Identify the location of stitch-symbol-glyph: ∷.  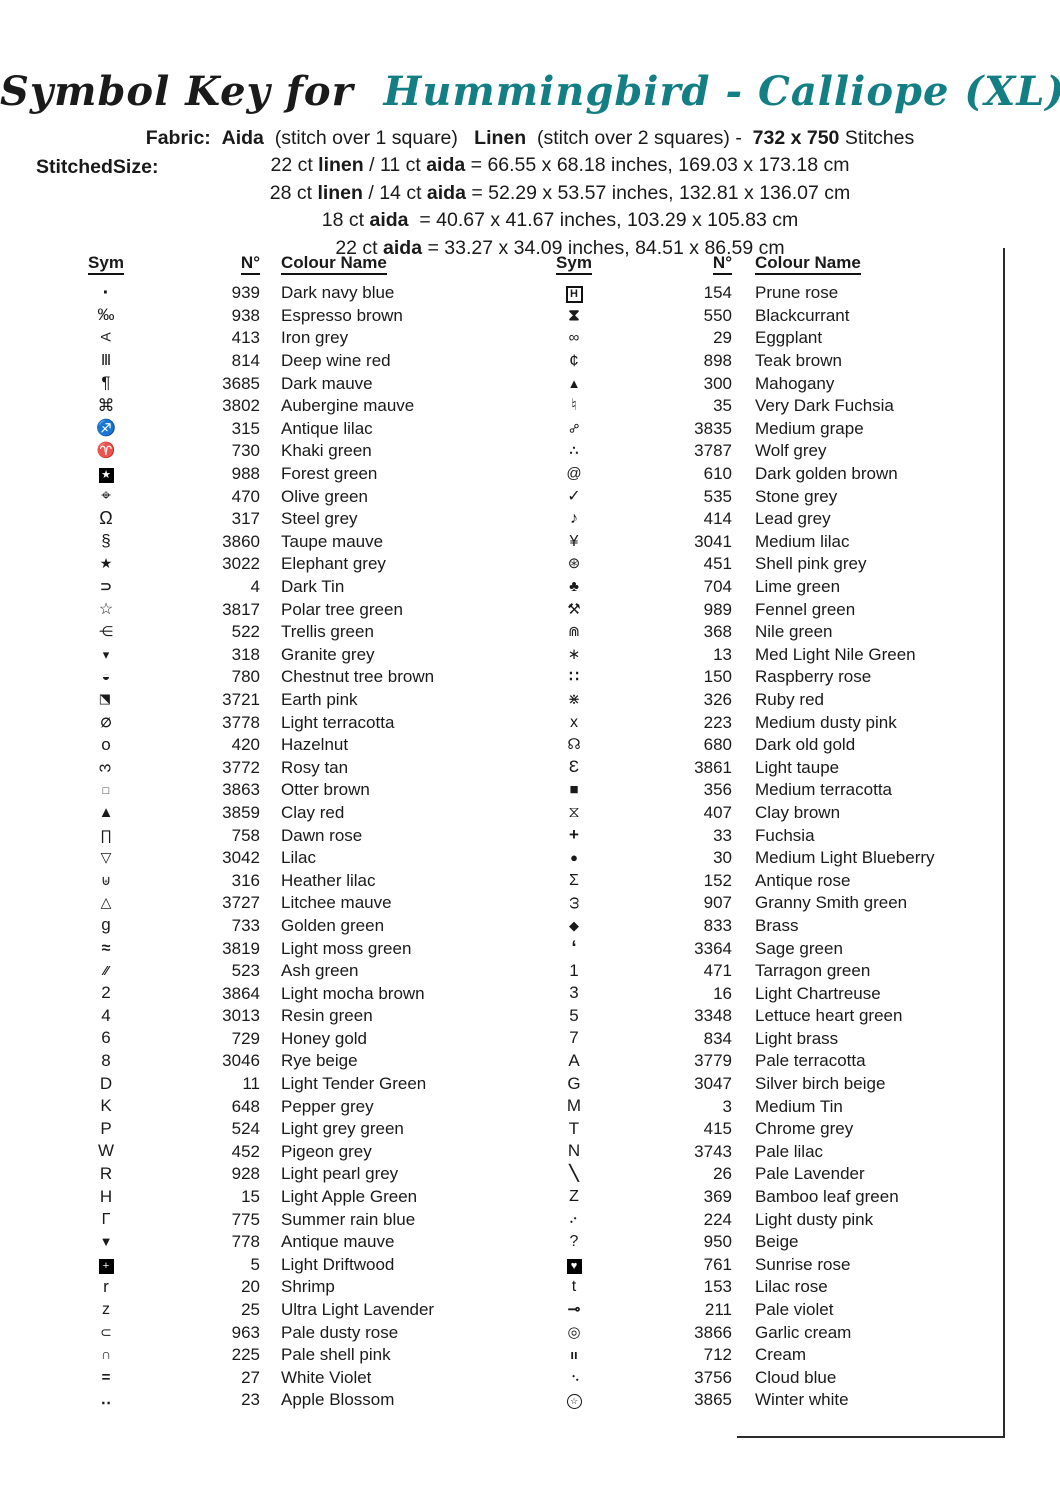
(574, 677).